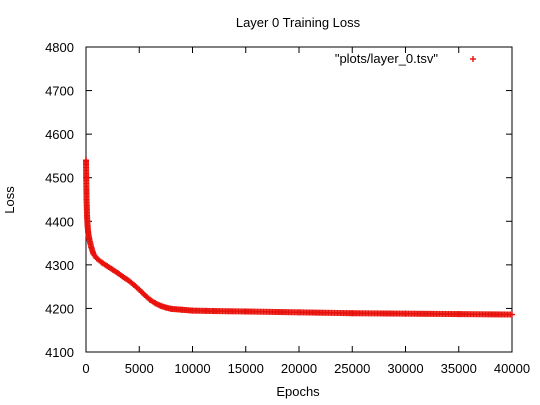 This screenshot has width=540, height=405. What do you see at coordinates (298, 22) in the screenshot?
I see `chart-title: Layer 0 Training Loss` at bounding box center [298, 22].